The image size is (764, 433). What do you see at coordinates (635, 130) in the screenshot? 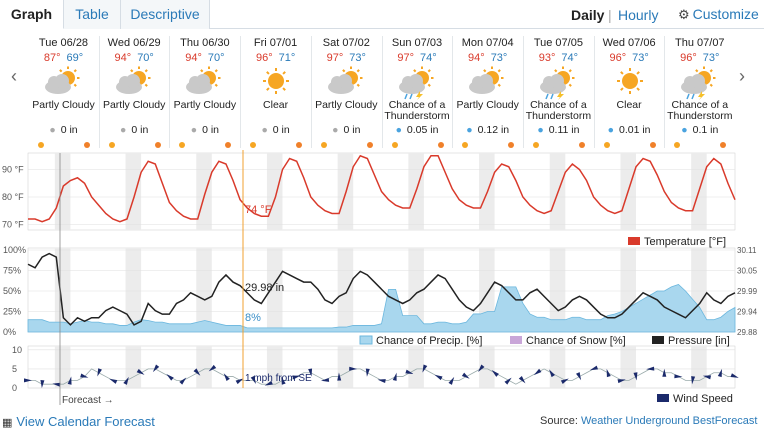
I see `day-precip-amount: 0.01 in` at bounding box center [635, 130].